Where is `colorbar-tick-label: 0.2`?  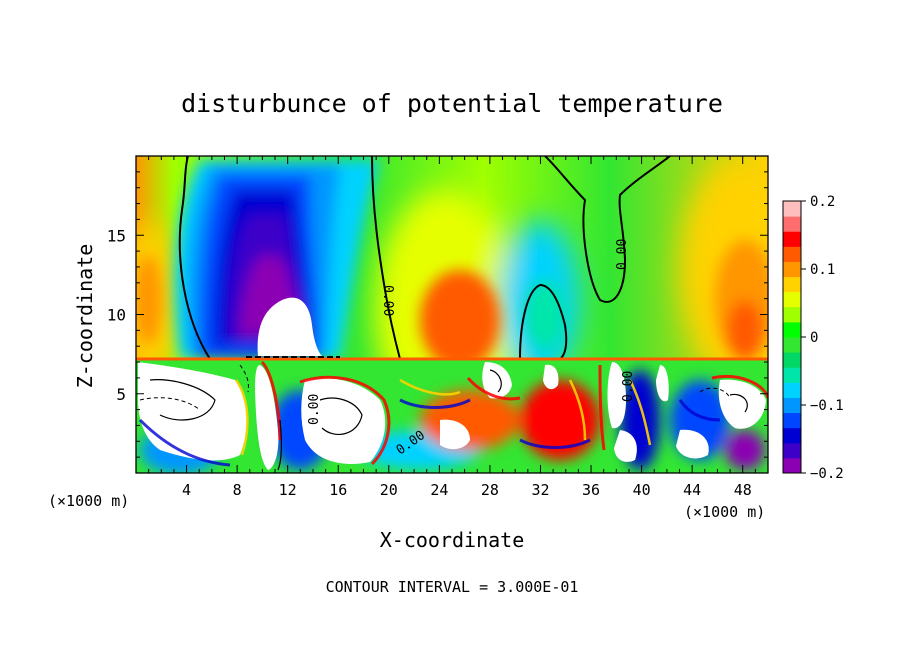 colorbar-tick-label: 0.2 is located at coordinates (822, 202).